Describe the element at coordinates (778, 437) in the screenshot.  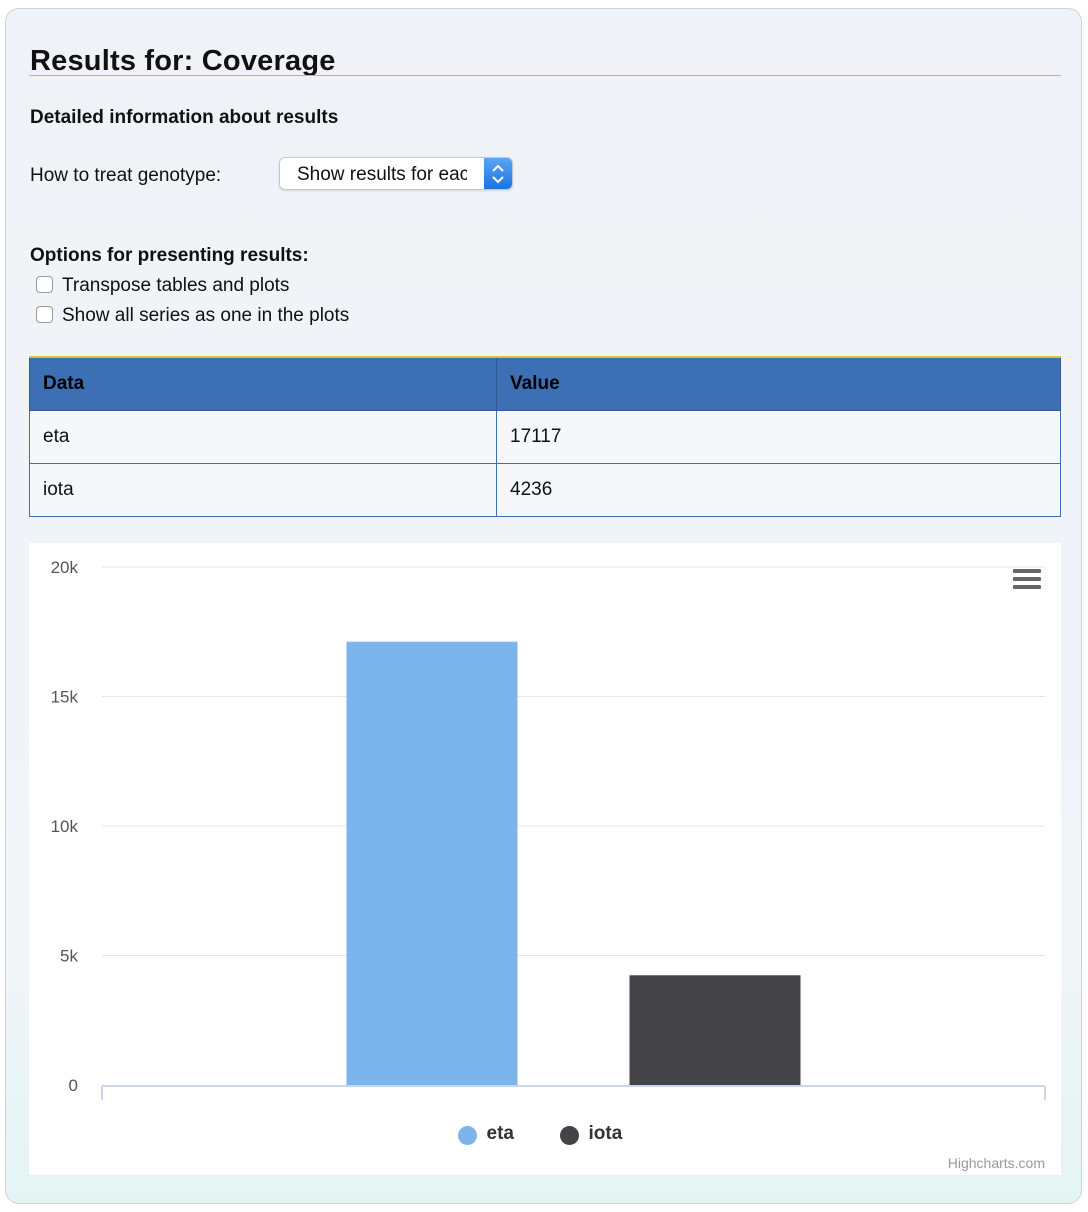
I see `table-cell-value: 17117` at that location.